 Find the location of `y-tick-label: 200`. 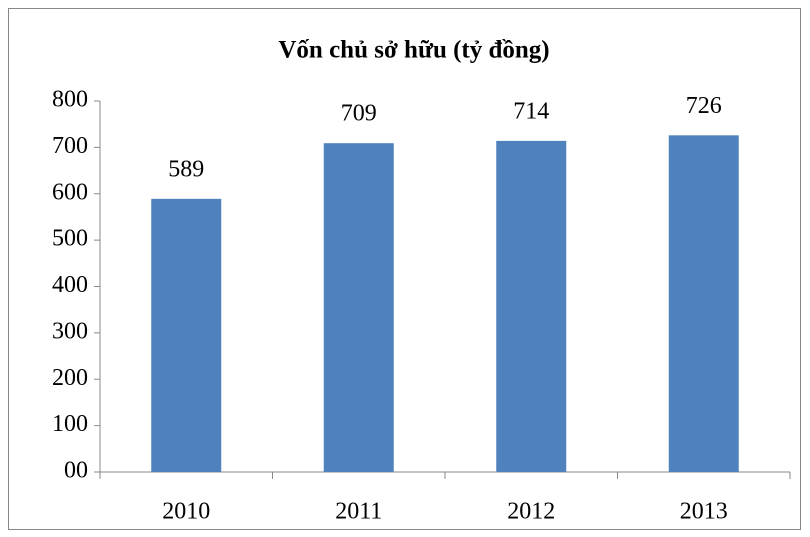

y-tick-label: 200 is located at coordinates (70, 378).